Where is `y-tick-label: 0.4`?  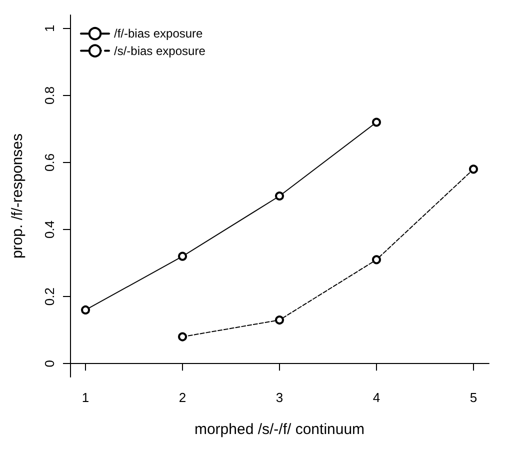
y-tick-label: 0.4 is located at coordinates (49, 229).